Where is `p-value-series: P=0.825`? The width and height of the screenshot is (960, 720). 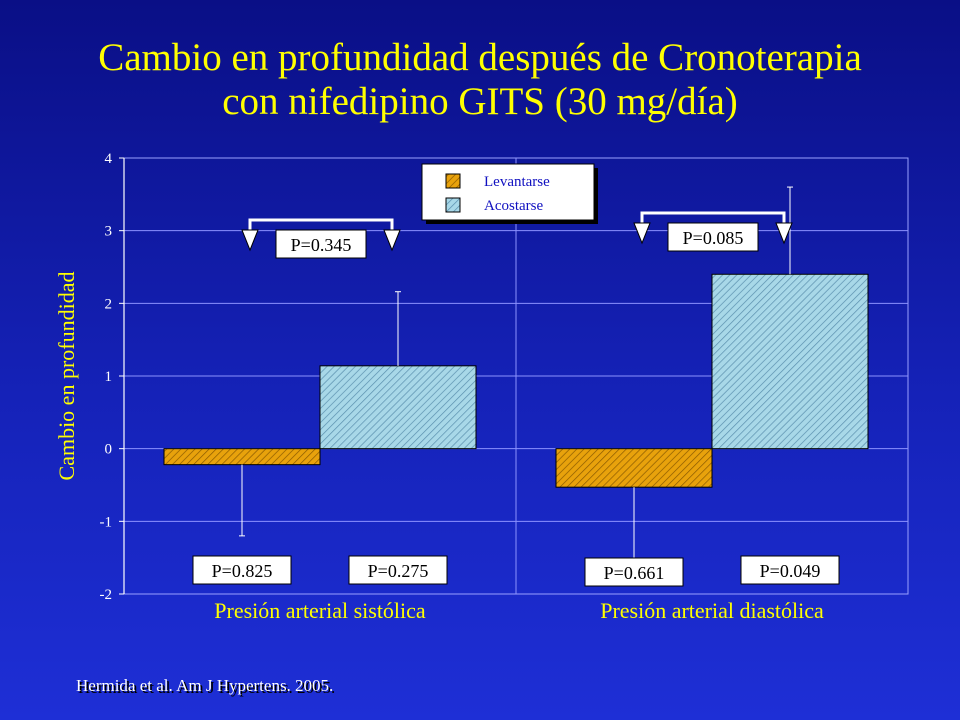
p-value-series: P=0.825 is located at coordinates (242, 571).